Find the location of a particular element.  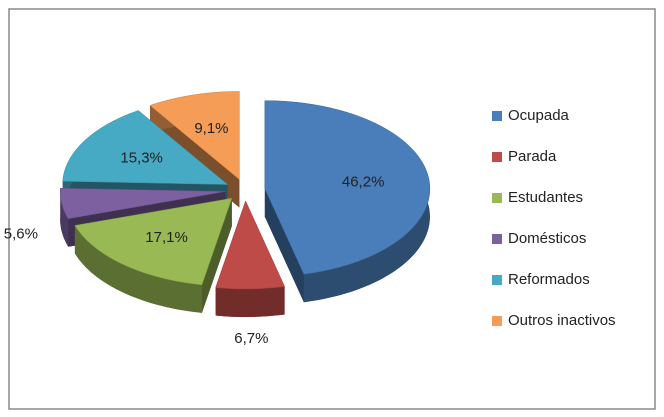

legend-label: Estudantes is located at coordinates (545, 197).